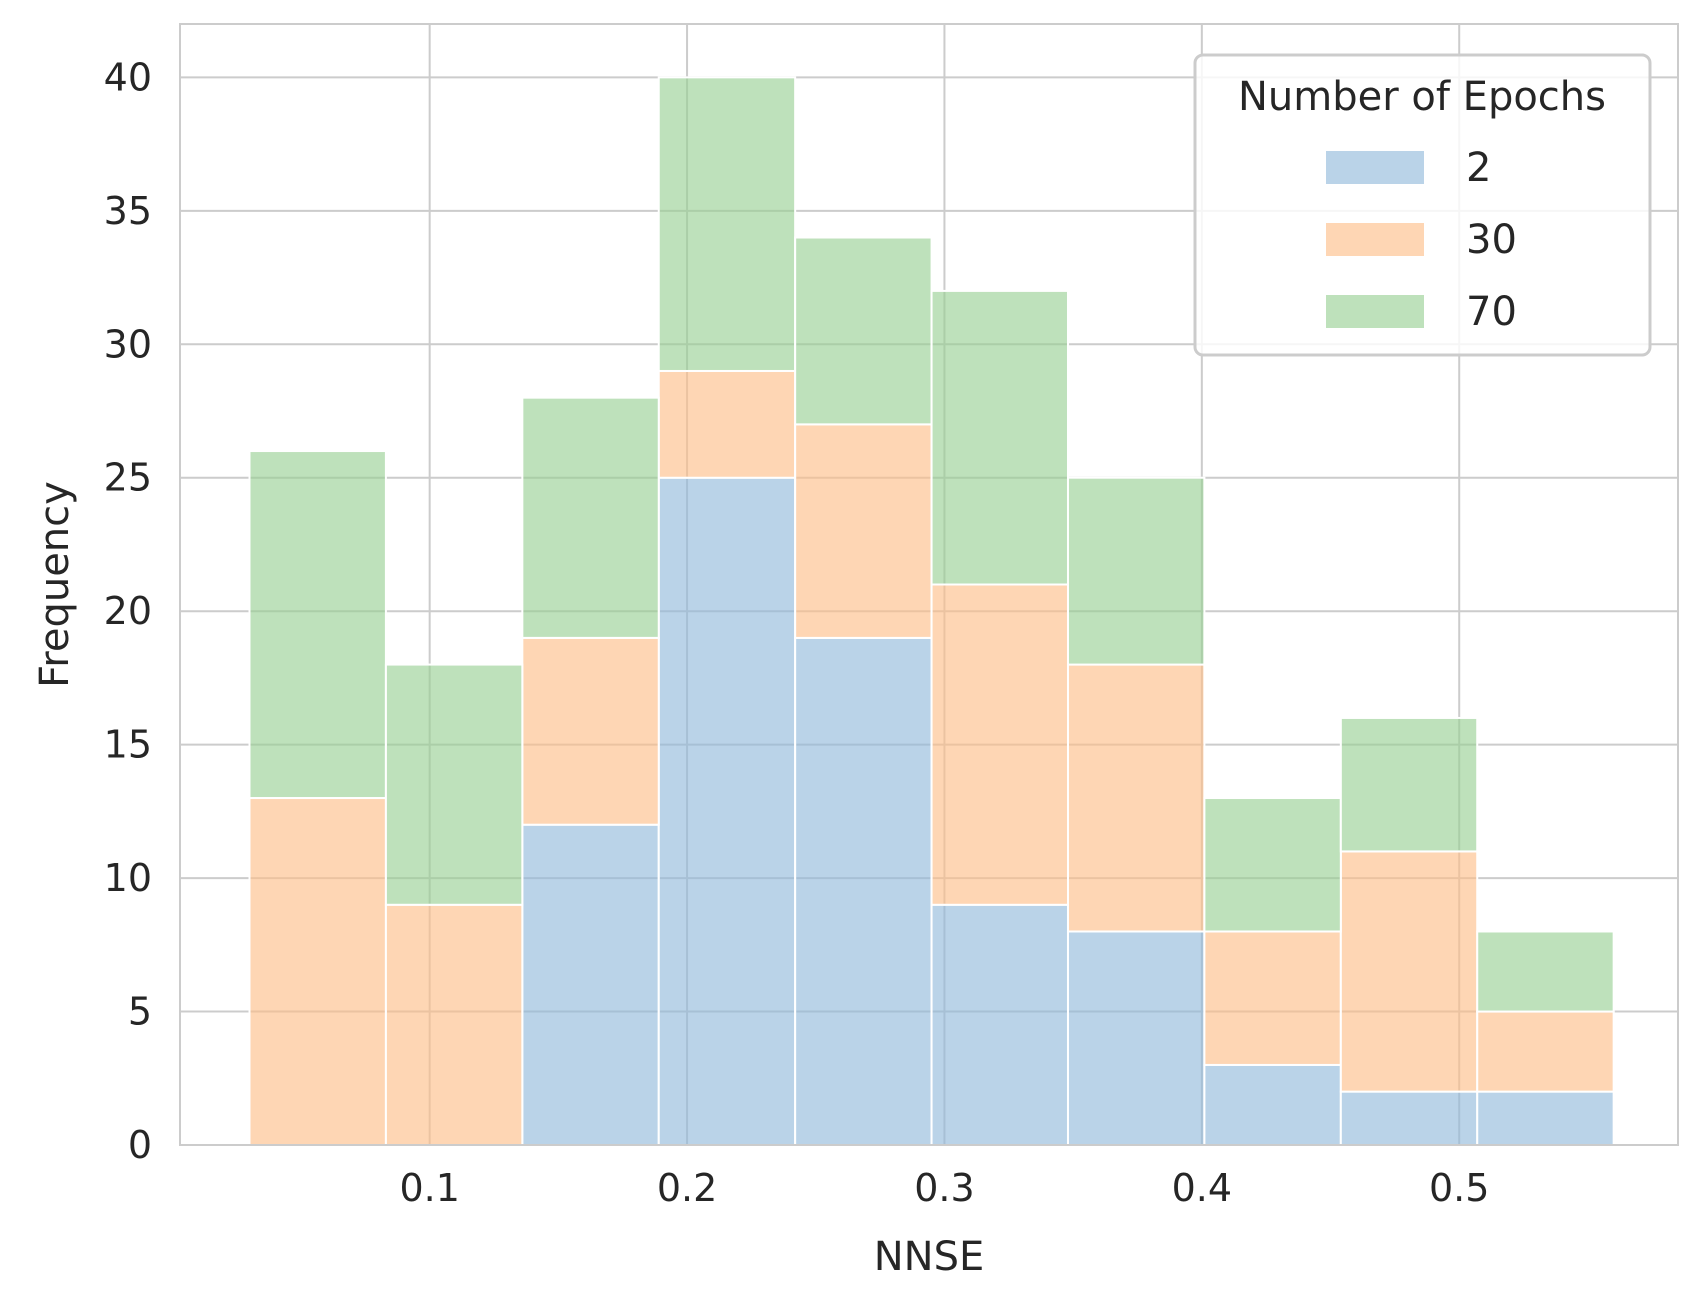 The height and width of the screenshot is (1306, 1695). What do you see at coordinates (929, 1257) in the screenshot?
I see `x-axis-label: NNSE` at bounding box center [929, 1257].